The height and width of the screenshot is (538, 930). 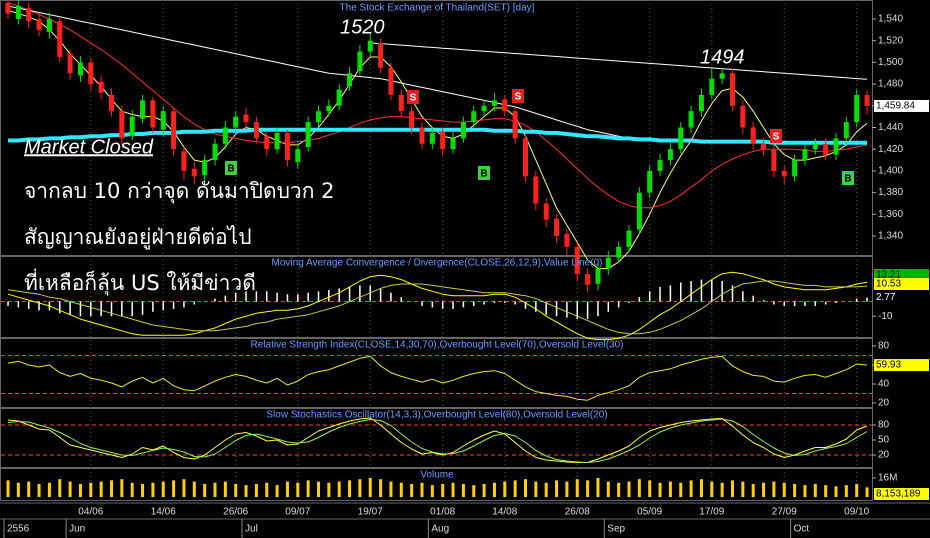 What do you see at coordinates (848, 178) in the screenshot?
I see `signal-marker` at bounding box center [848, 178].